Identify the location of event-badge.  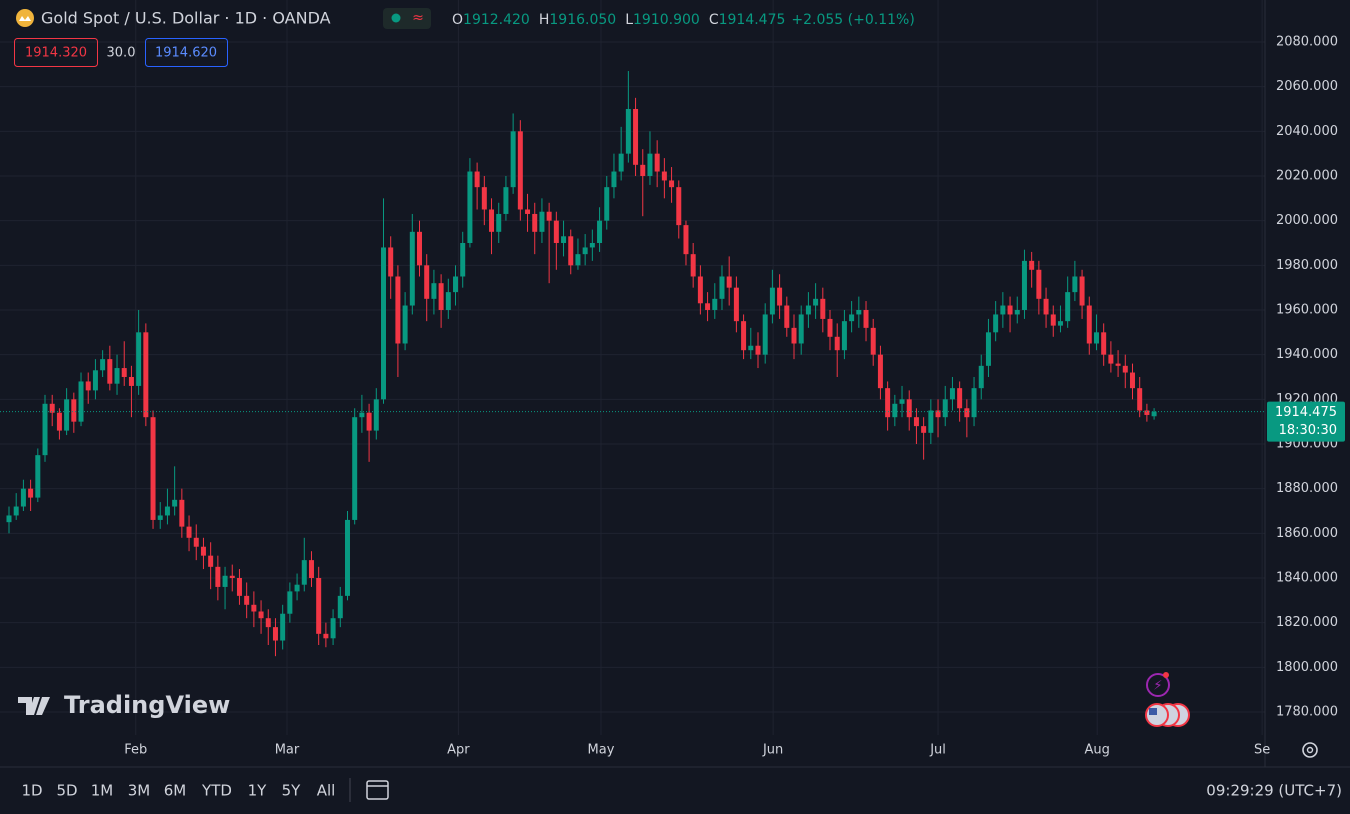
(1166, 675).